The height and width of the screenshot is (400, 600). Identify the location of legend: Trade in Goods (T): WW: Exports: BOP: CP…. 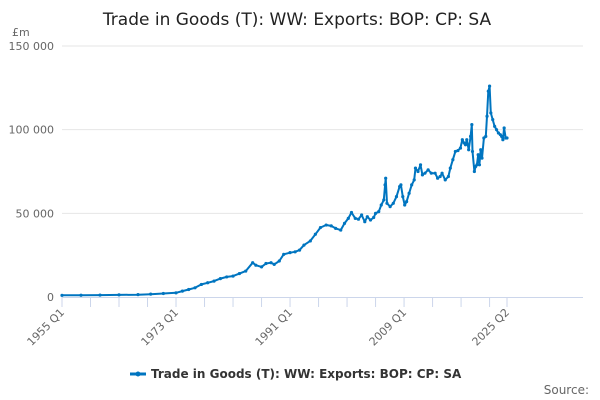
(296, 374).